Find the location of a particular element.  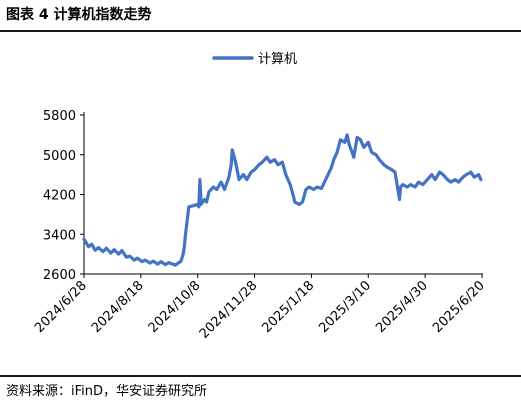

y-tick-label: 3400 is located at coordinates (59, 235).